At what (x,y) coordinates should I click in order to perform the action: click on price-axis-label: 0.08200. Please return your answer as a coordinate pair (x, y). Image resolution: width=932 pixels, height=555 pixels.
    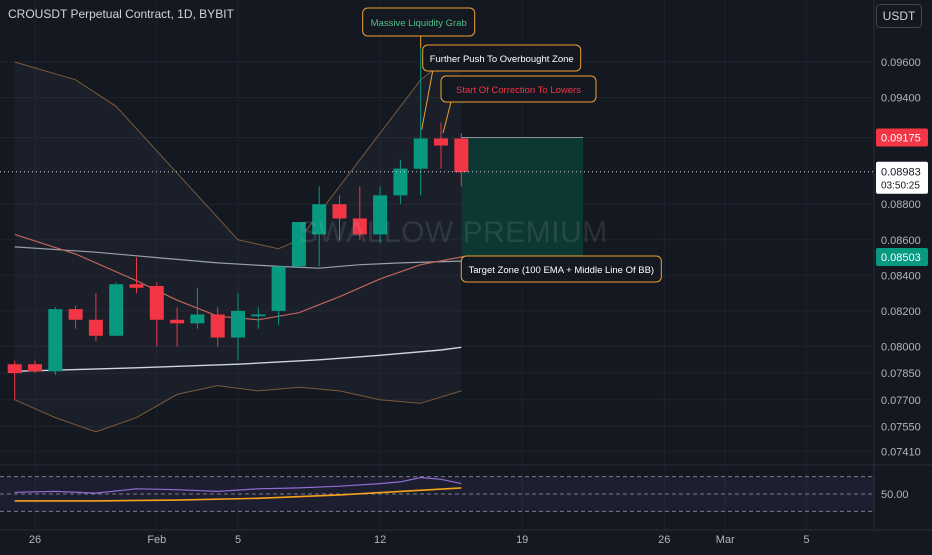
    Looking at the image, I should click on (901, 312).